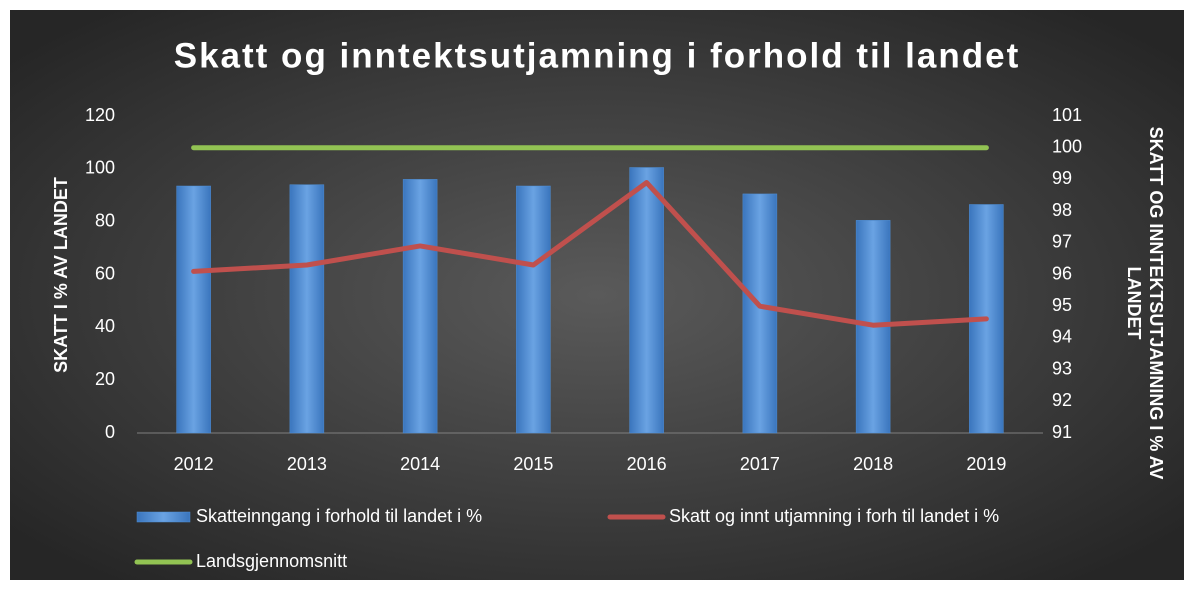  I want to click on legend-label: Skatteinngang i forhold til landet i %, so click(339, 516).